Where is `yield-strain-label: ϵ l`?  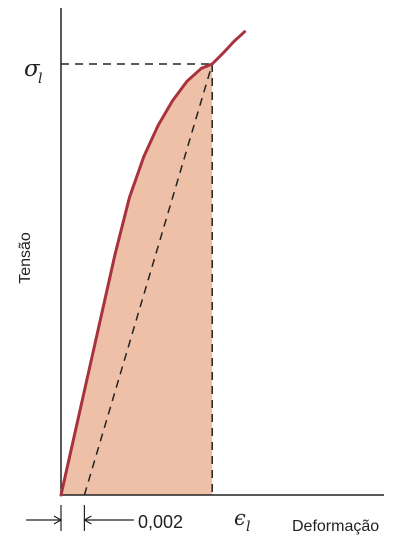
yield-strain-label: ϵ l is located at coordinates (242, 520).